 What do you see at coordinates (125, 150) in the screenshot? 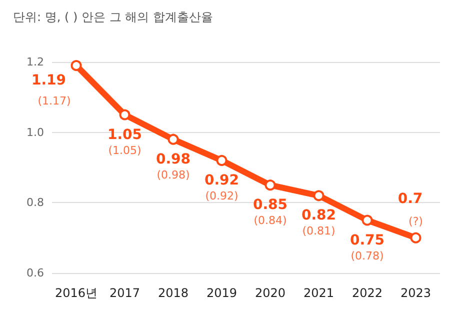
I see `annotation: (1.05)` at bounding box center [125, 150].